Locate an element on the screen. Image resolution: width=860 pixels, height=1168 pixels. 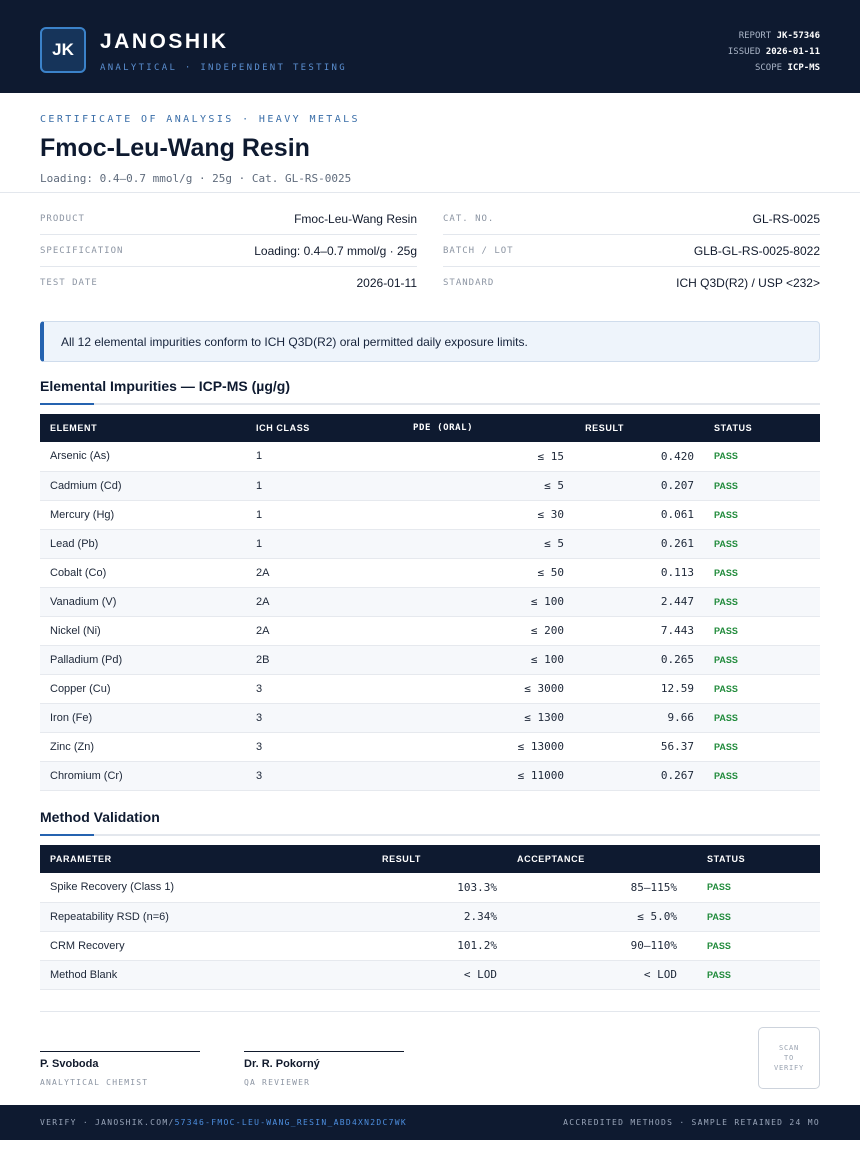
issued-row: ISSUED 2026-01-11 is located at coordinates (774, 52).